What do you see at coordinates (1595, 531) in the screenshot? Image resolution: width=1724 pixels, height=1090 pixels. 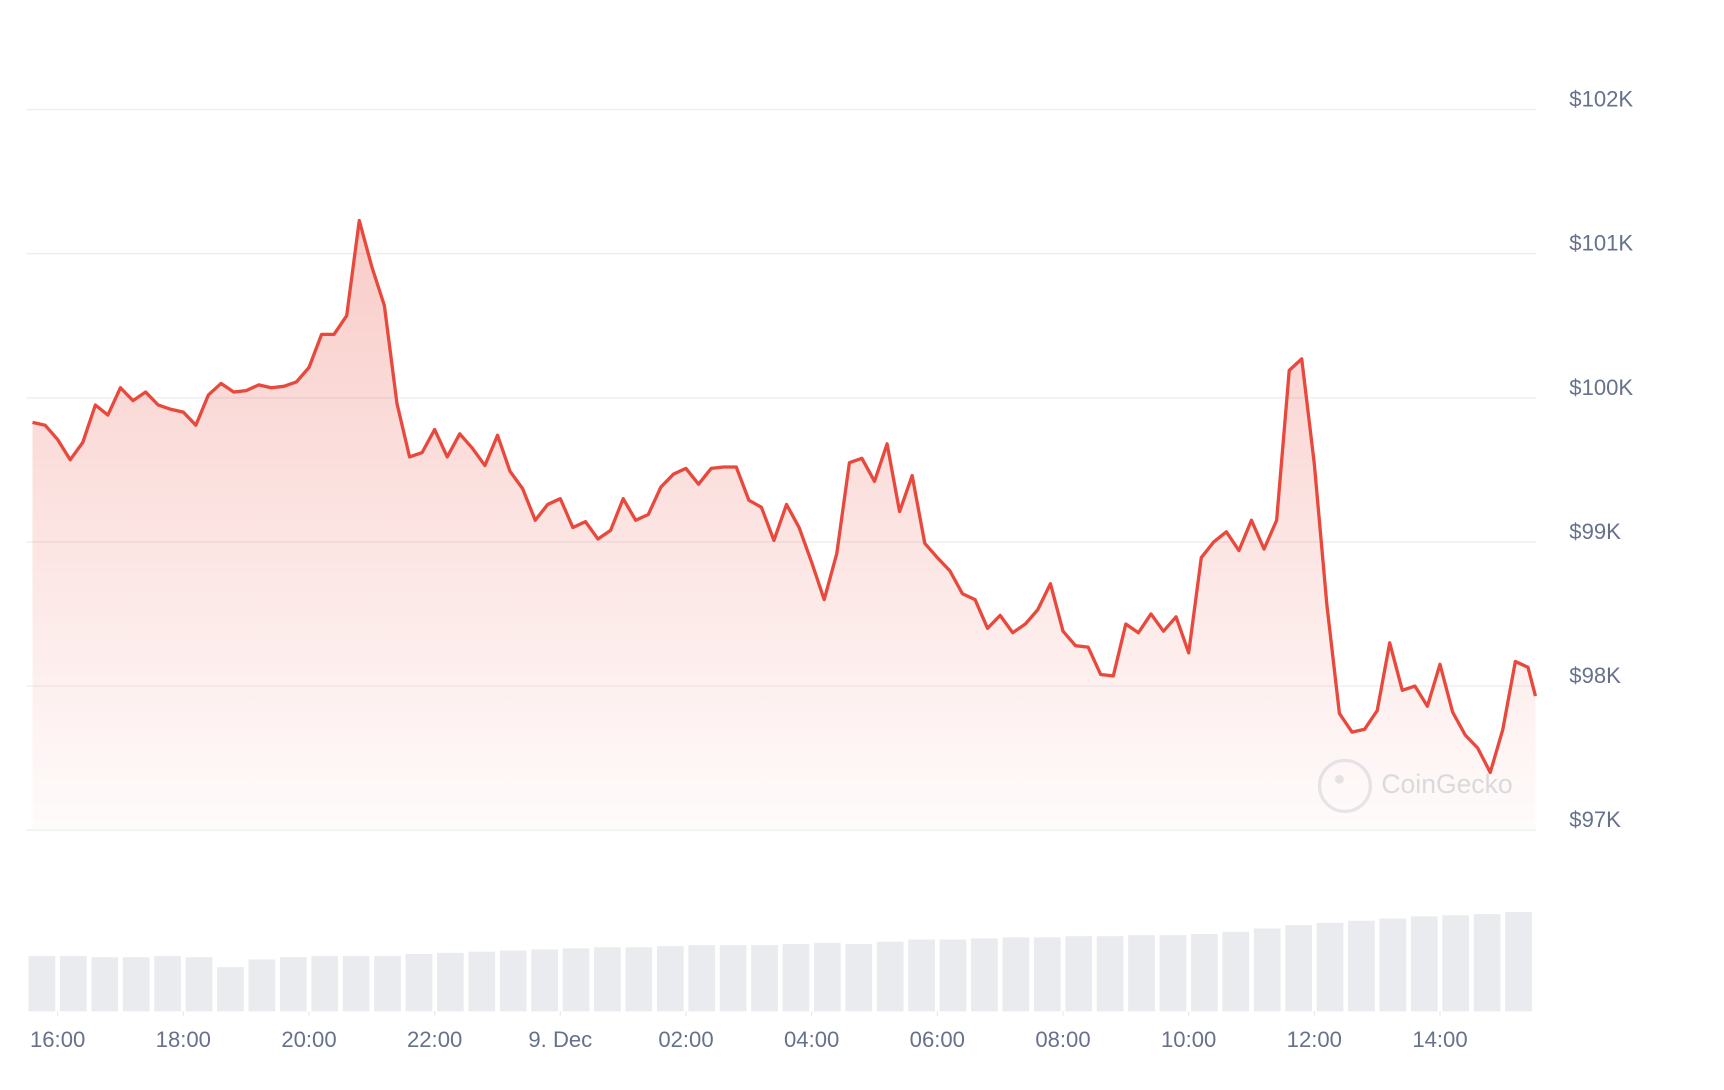 I see `y-tick-label: $99K` at bounding box center [1595, 531].